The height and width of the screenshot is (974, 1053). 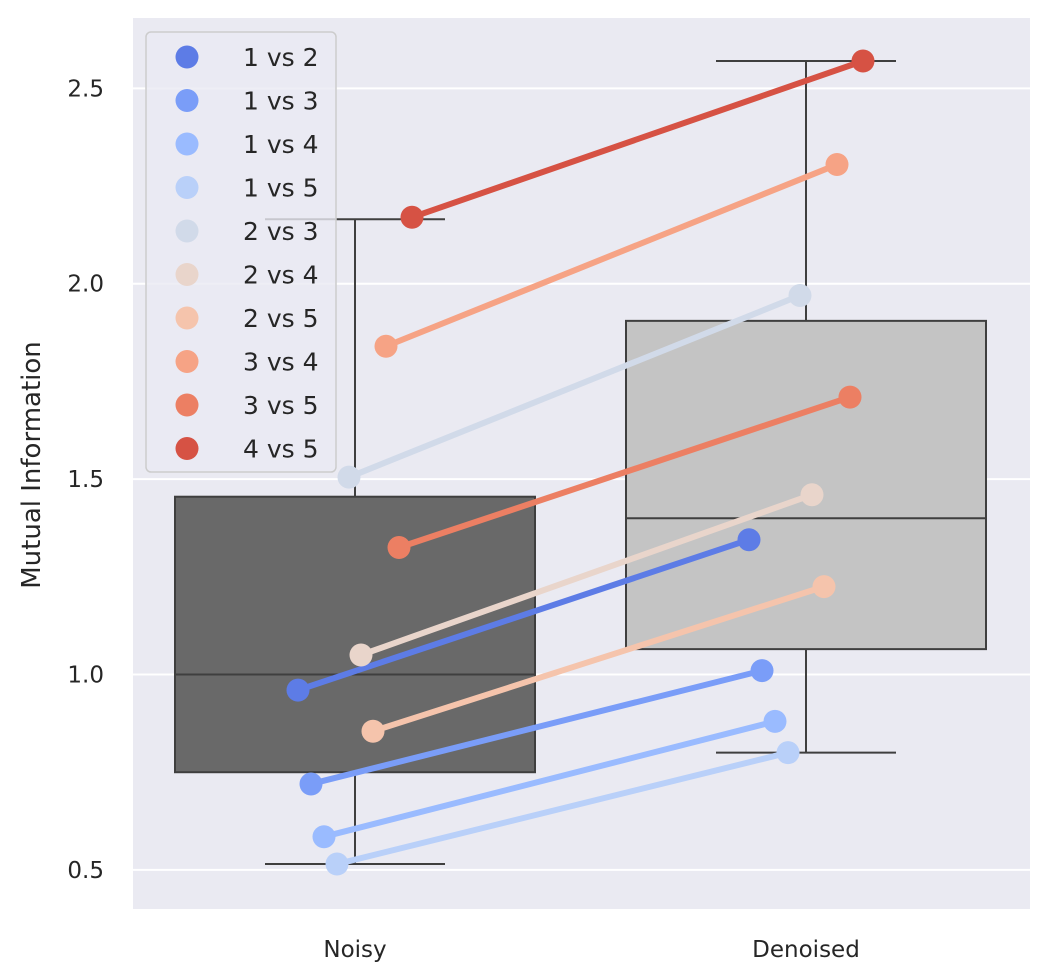 I want to click on y-tick-label: 1.5, so click(x=85, y=480).